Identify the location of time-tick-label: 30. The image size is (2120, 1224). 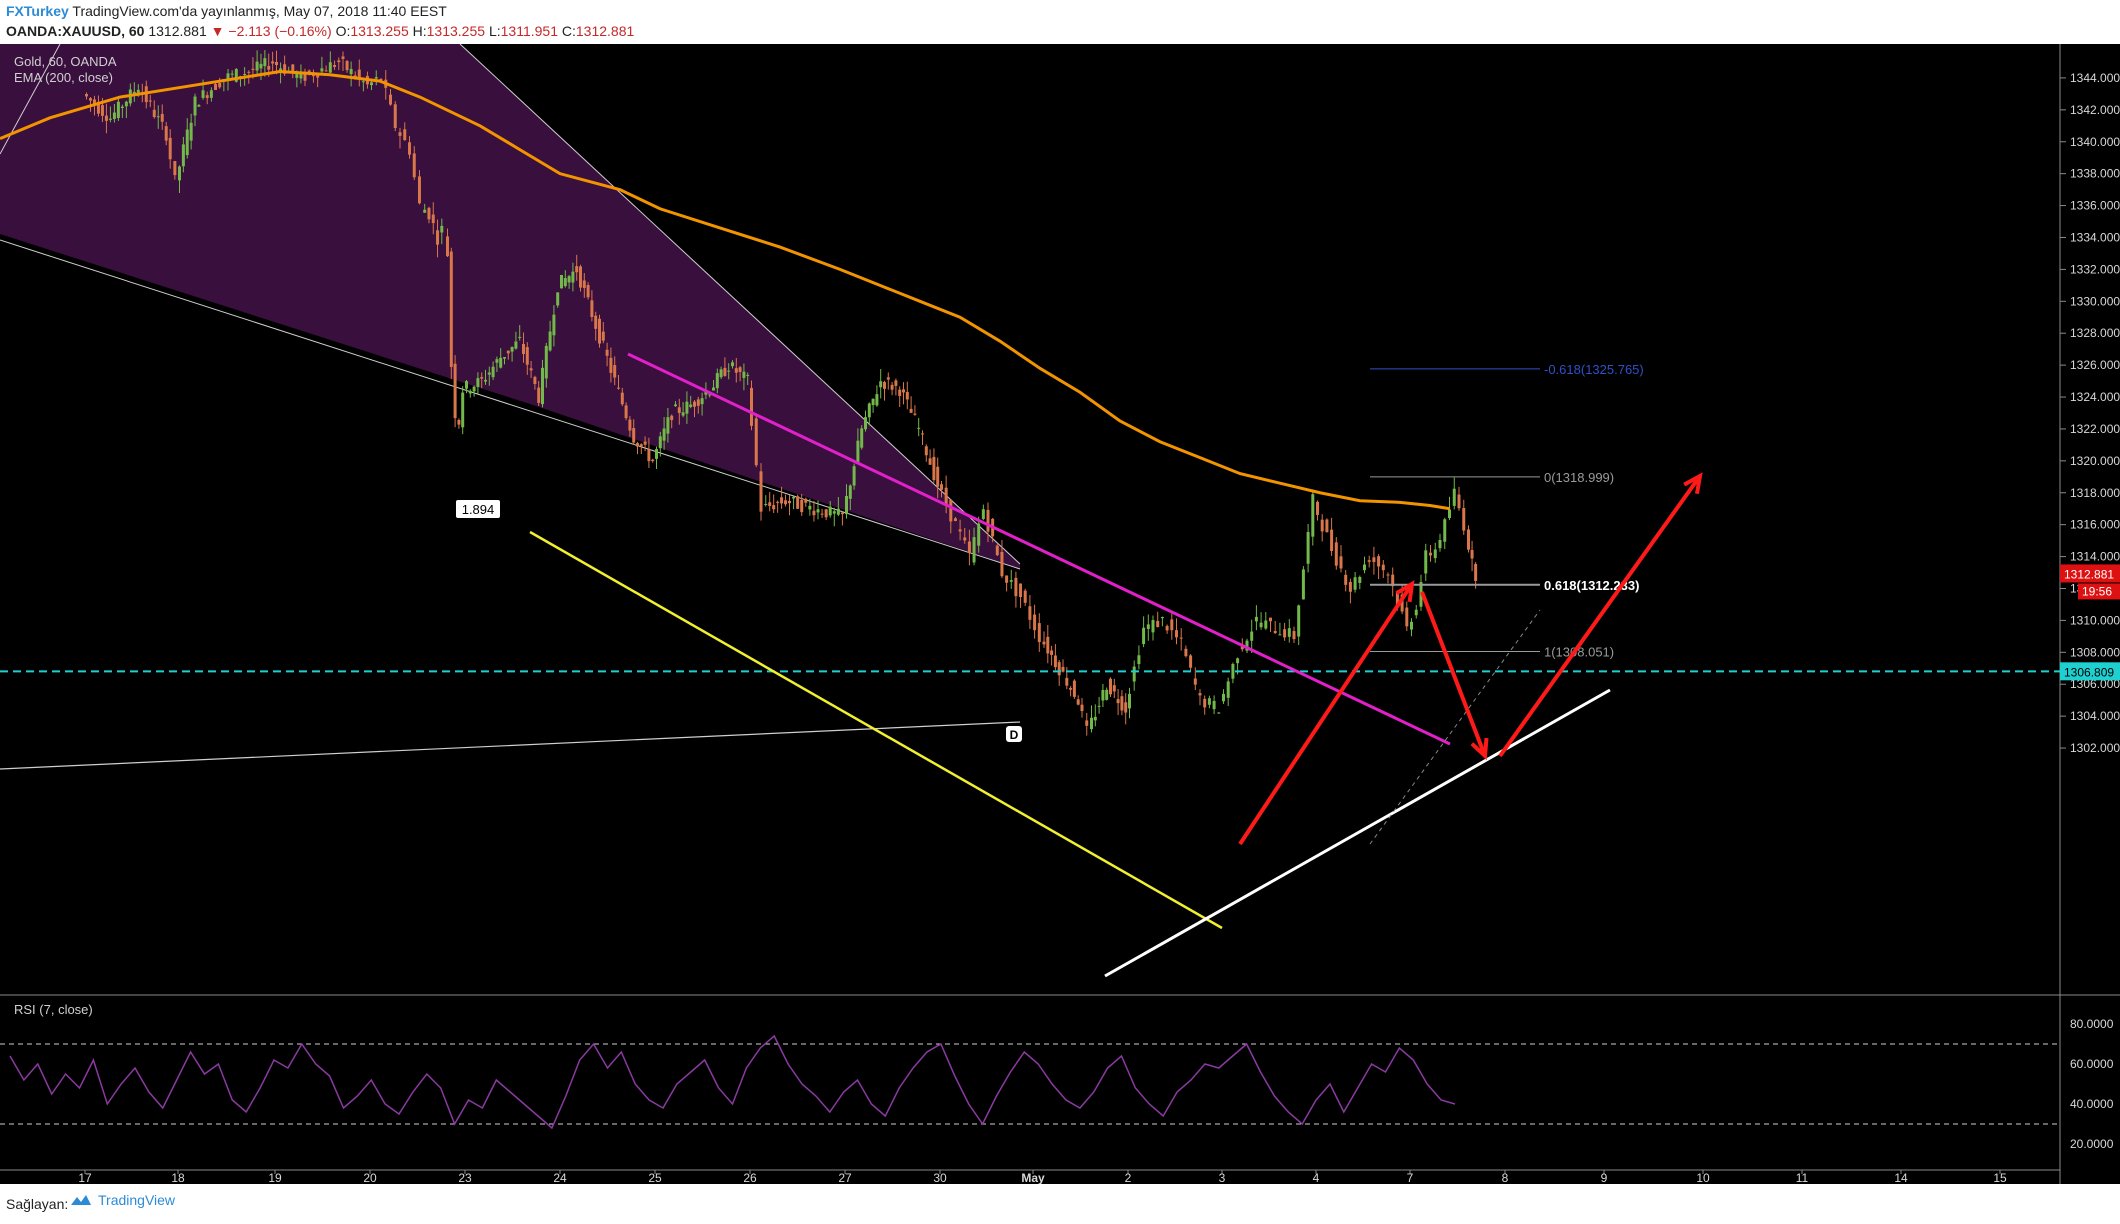
(940, 1177).